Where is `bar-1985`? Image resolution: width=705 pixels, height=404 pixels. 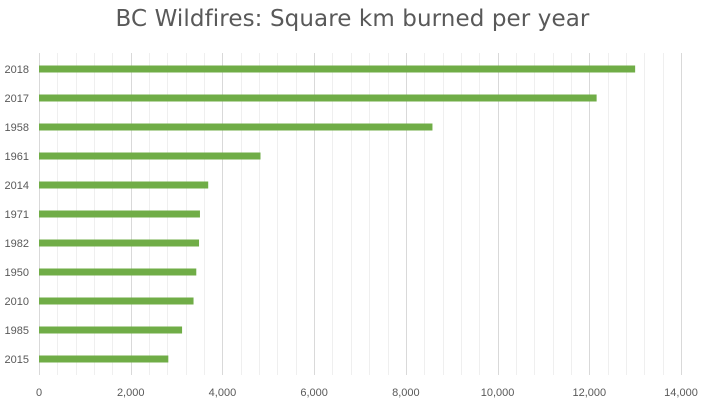
bar-1985 is located at coordinates (111, 330).